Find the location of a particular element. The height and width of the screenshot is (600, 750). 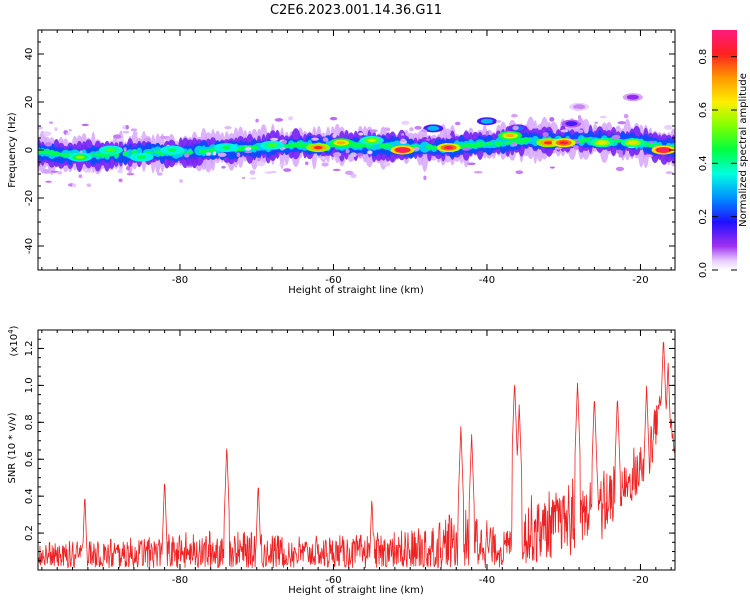

colorbar-ticks: 0.0 0.2 0.4 0.6 0.8 is located at coordinates (717, 163).